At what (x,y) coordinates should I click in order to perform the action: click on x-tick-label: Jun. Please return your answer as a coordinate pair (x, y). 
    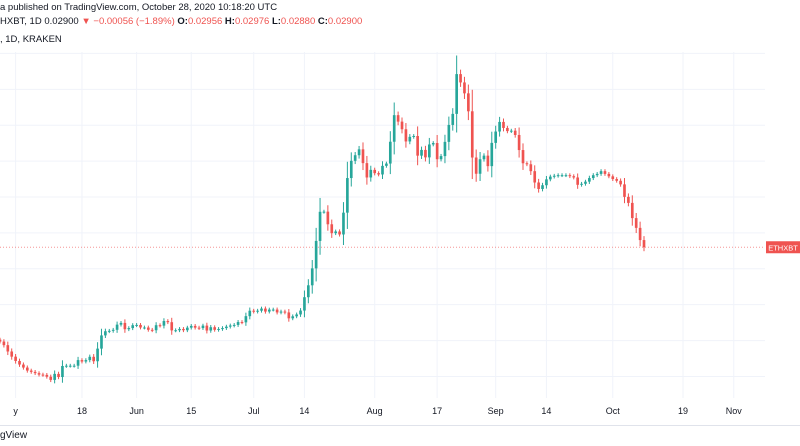
    Looking at the image, I should click on (136, 411).